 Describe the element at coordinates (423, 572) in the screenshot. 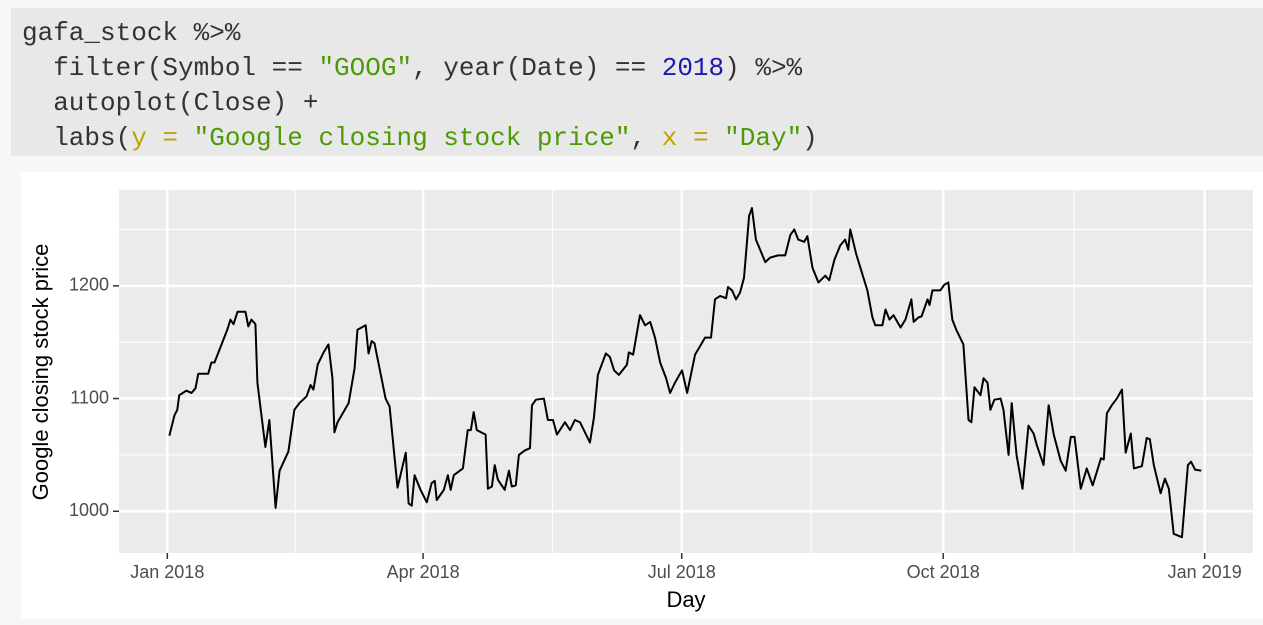

I see `x-tick-label: Apr 2018` at that location.